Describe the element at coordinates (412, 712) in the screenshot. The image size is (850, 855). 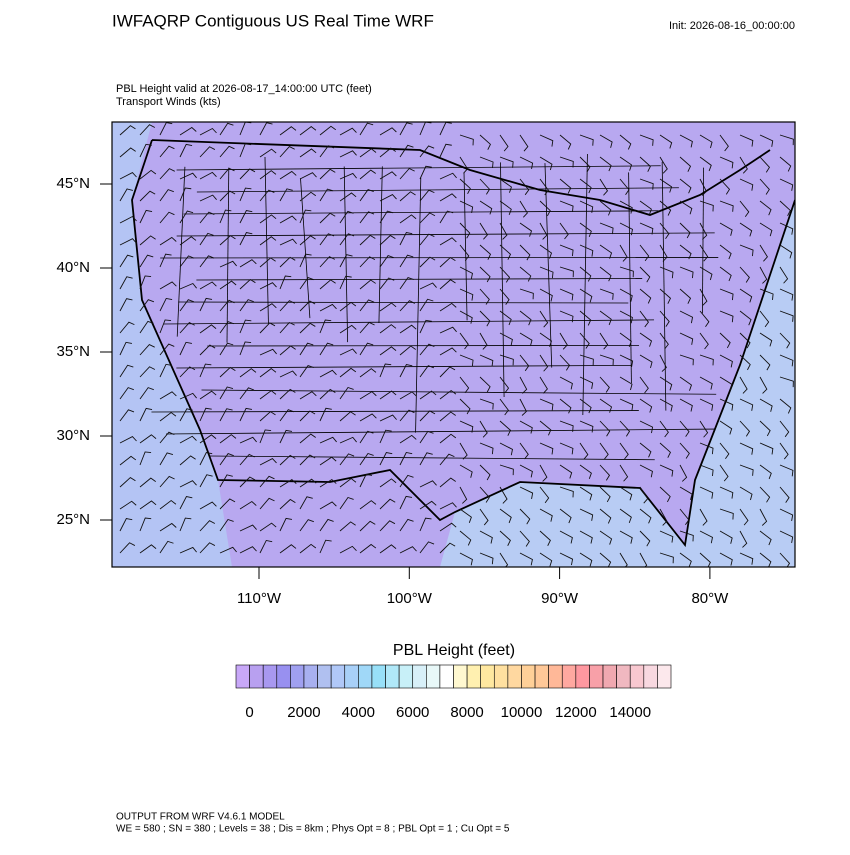
I see `colorbar-label: 6000` at that location.